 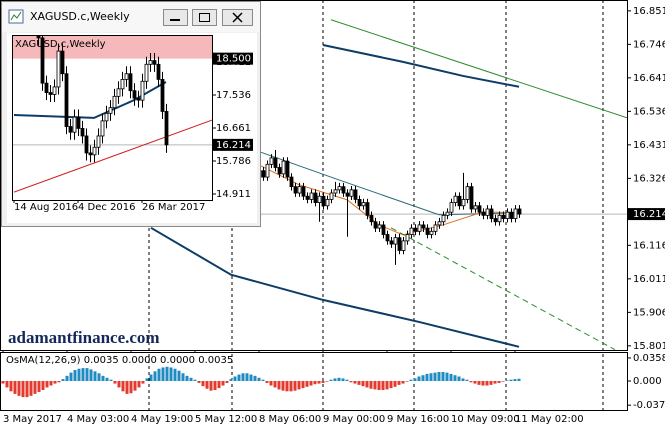 I want to click on current-price-label: 16.214, so click(x=233, y=145).